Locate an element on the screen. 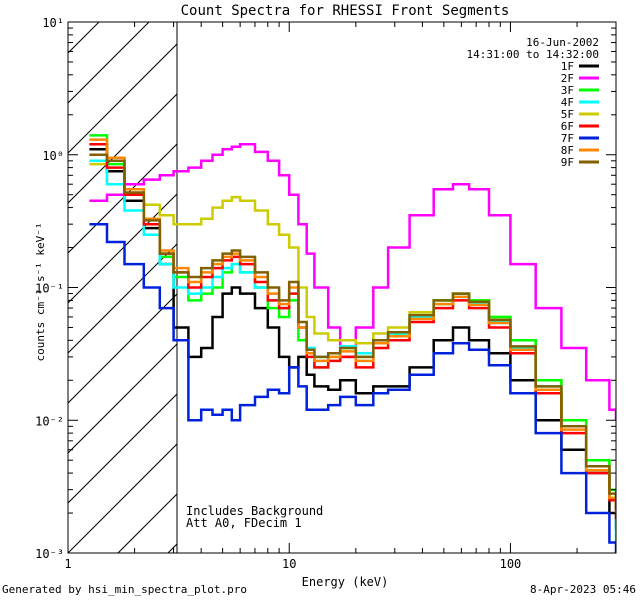  legend-label-3F: 3F is located at coordinates (567, 90).